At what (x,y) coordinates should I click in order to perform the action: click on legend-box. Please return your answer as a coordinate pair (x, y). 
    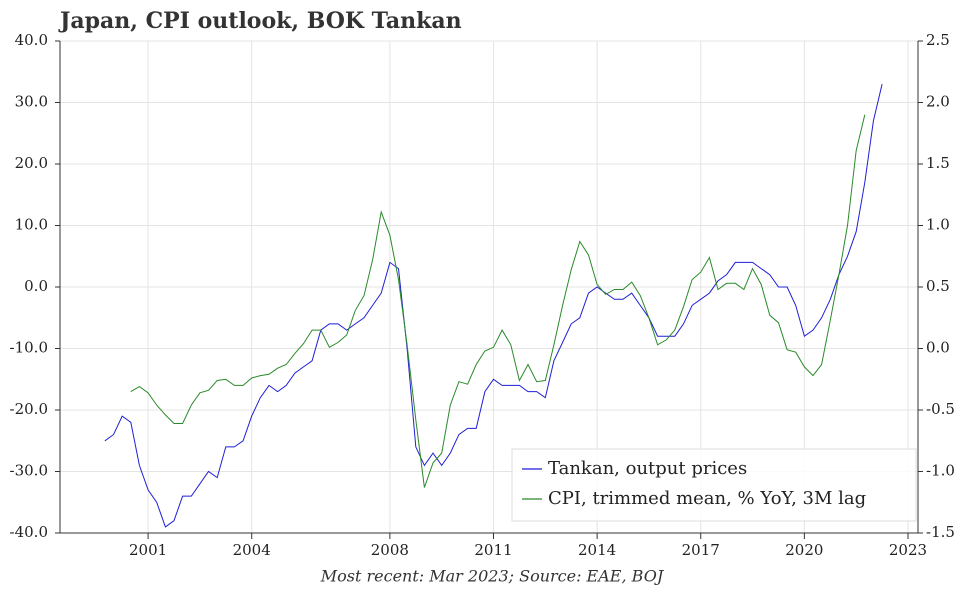
    Looking at the image, I should click on (714, 485).